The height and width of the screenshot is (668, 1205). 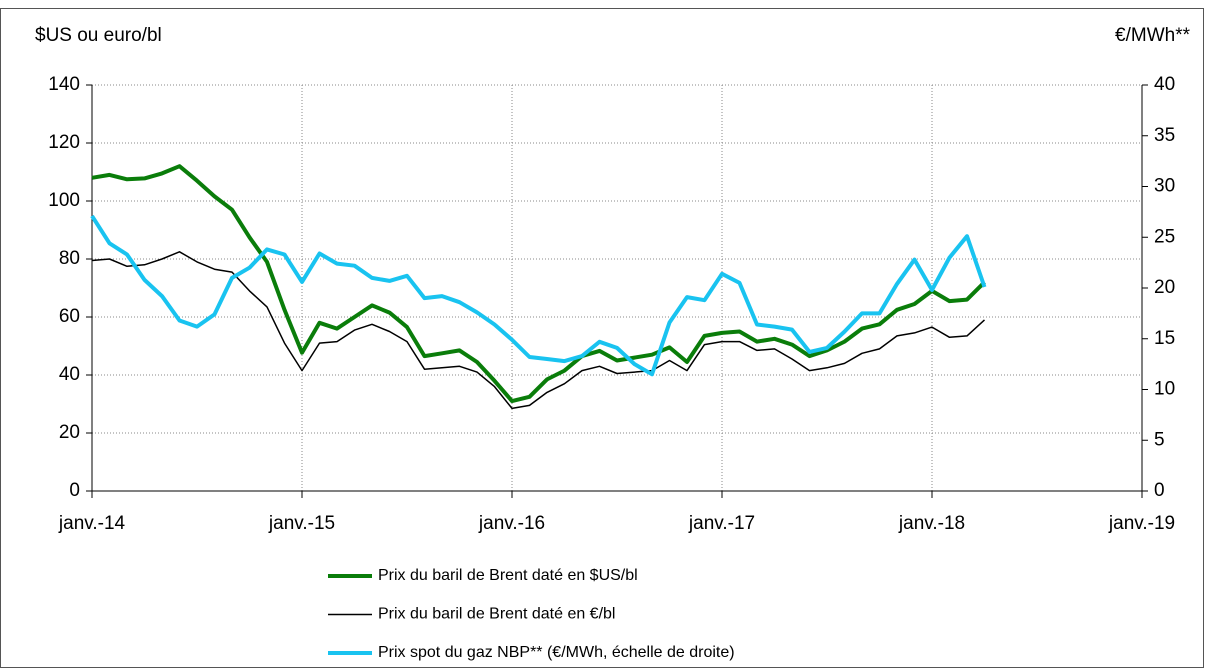 What do you see at coordinates (1164, 84) in the screenshot?
I see `y2-tick-label: 40` at bounding box center [1164, 84].